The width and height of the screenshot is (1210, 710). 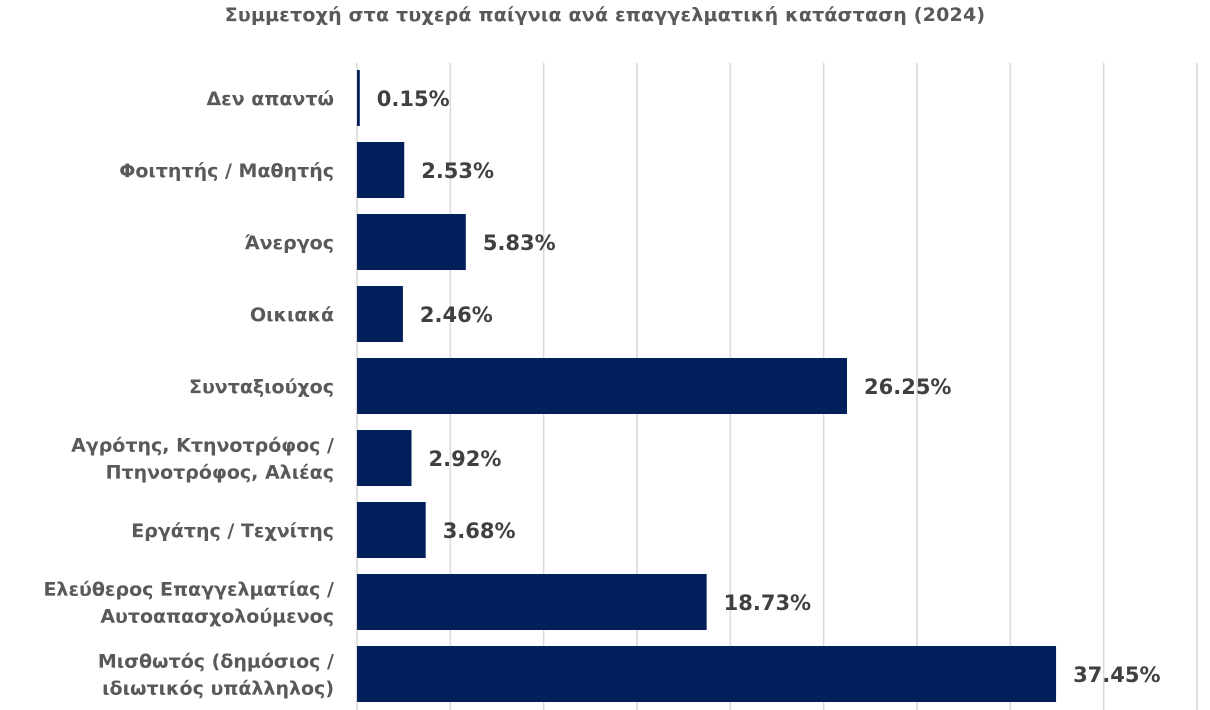 What do you see at coordinates (218, 689) in the screenshot?
I see `category-label: ιδιωτικός υπάλληλος)` at bounding box center [218, 689].